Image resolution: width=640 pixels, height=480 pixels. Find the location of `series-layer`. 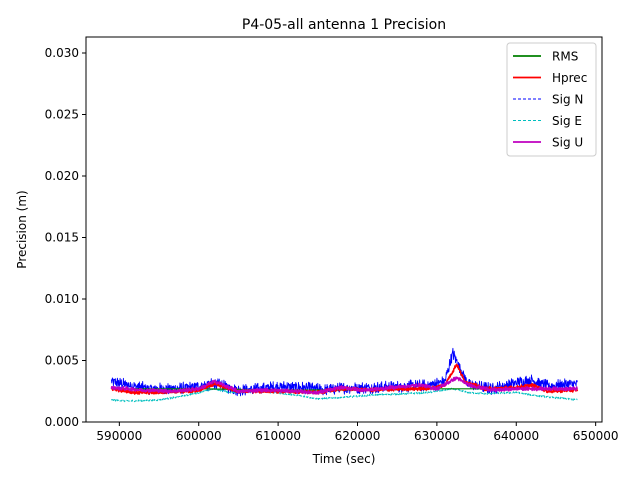

series-layer is located at coordinates (344, 375).